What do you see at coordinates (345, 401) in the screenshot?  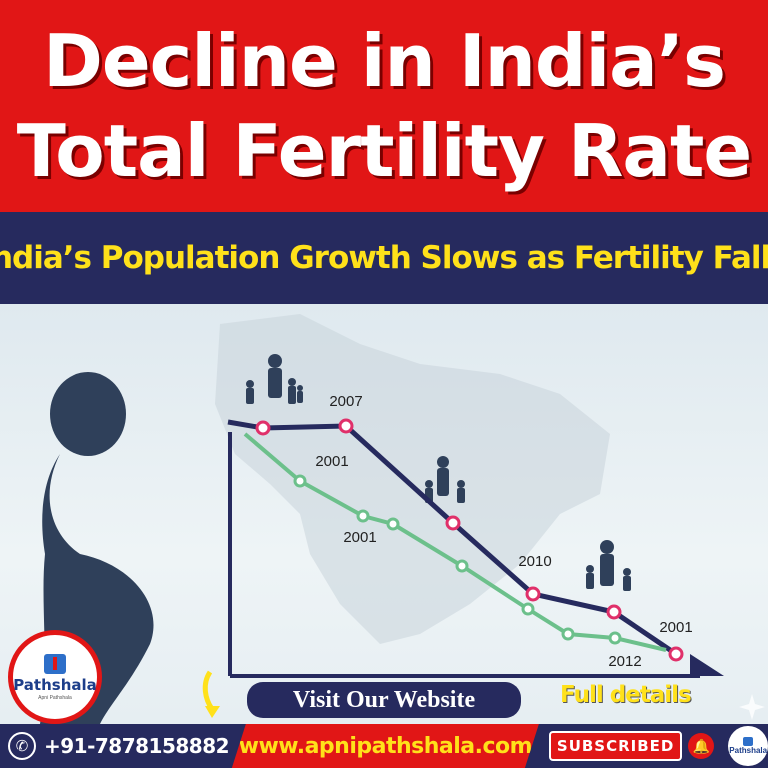 I see `year-label: 2007` at bounding box center [345, 401].